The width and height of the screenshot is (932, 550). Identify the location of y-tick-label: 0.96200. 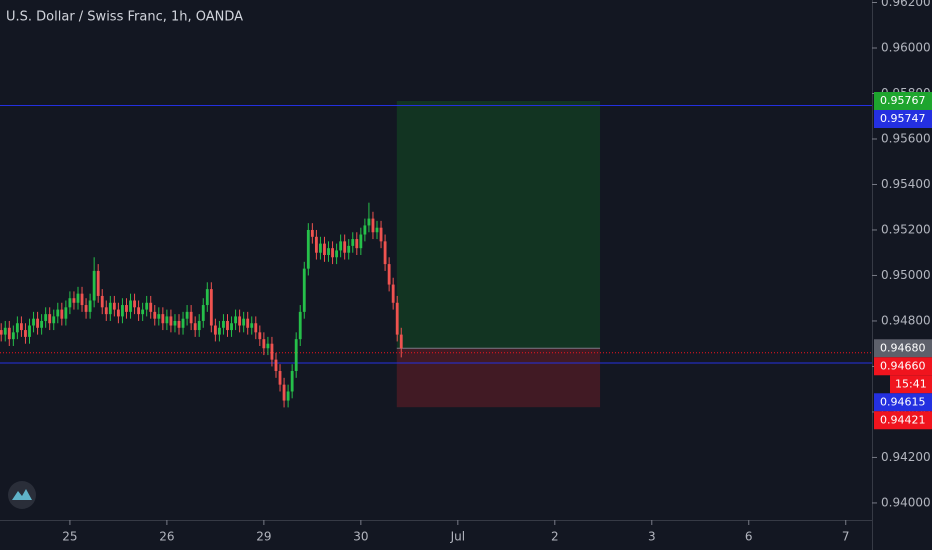
(906, 4).